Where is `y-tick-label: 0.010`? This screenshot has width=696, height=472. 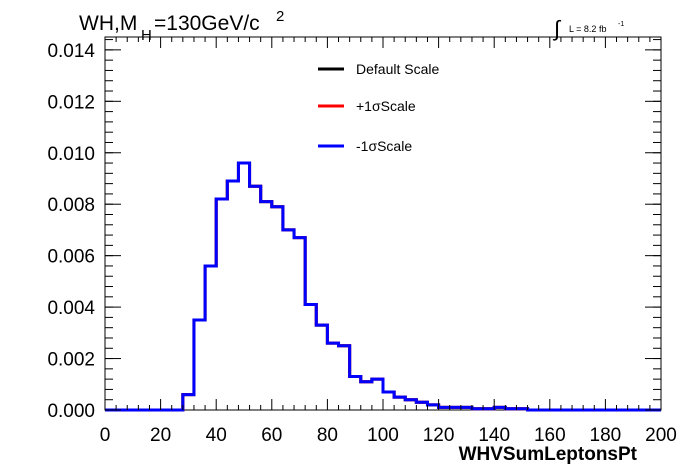
y-tick-label: 0.010 is located at coordinates (71, 154).